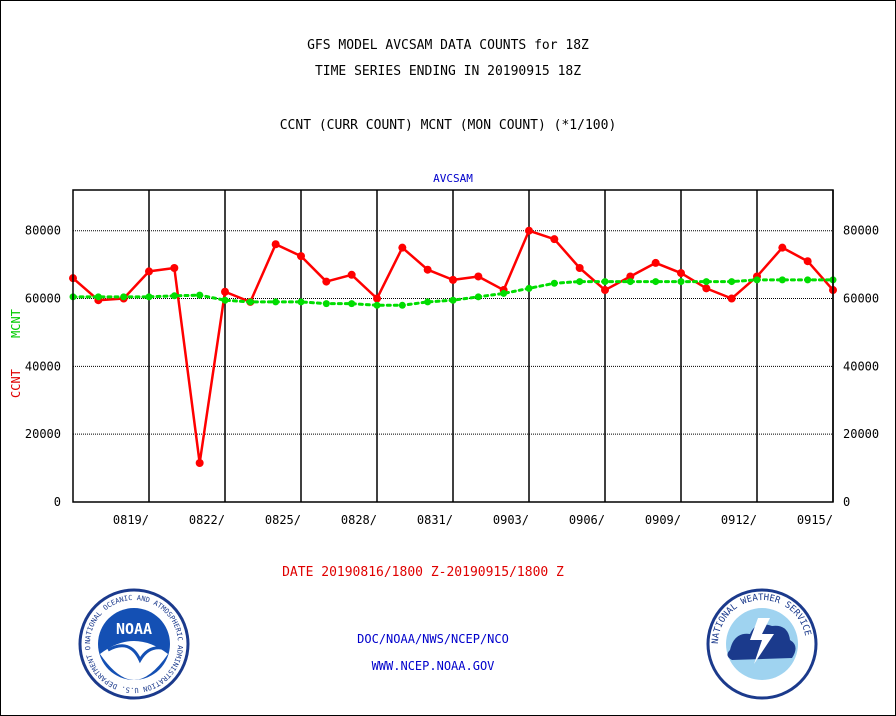 The width and height of the screenshot is (896, 716). What do you see at coordinates (739, 520) in the screenshot?
I see `x-tick-label: 0912/` at bounding box center [739, 520].